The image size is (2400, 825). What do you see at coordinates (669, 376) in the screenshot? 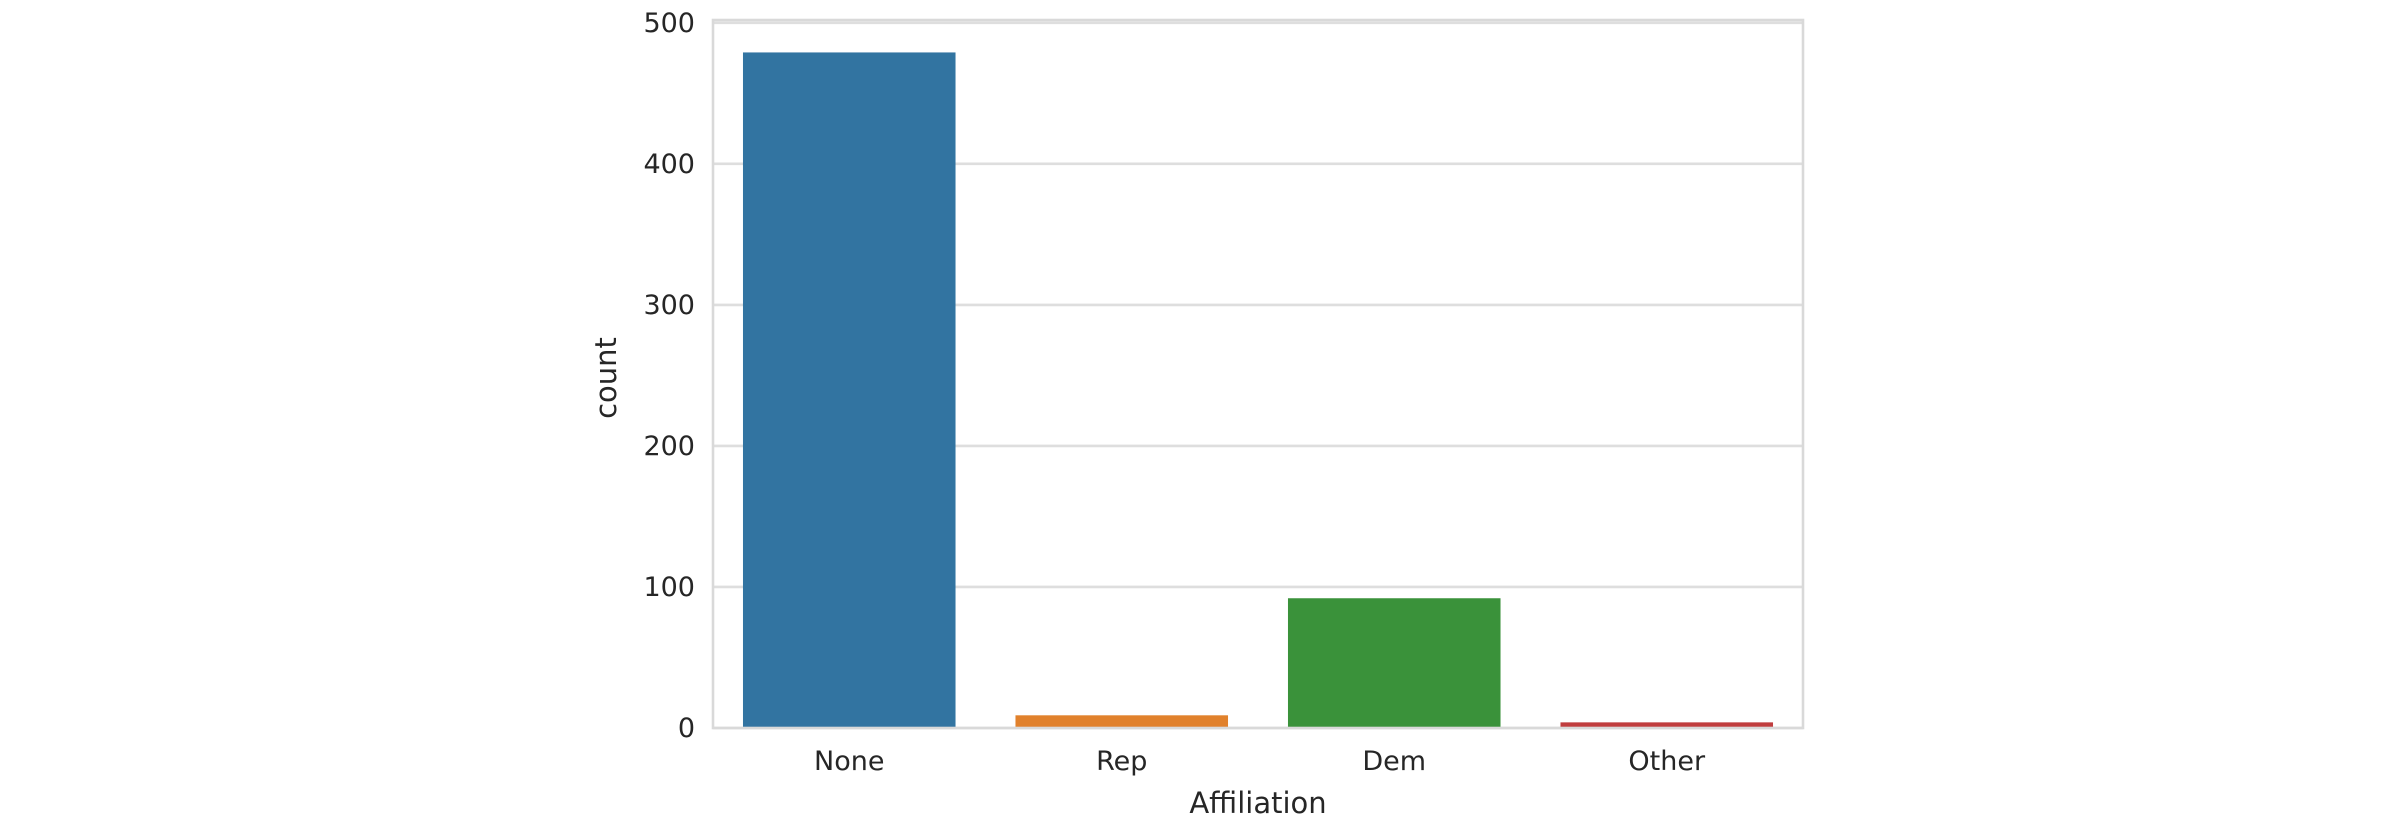
I see `y-tick-labels: 0 100 200 300 400 500` at bounding box center [669, 376].